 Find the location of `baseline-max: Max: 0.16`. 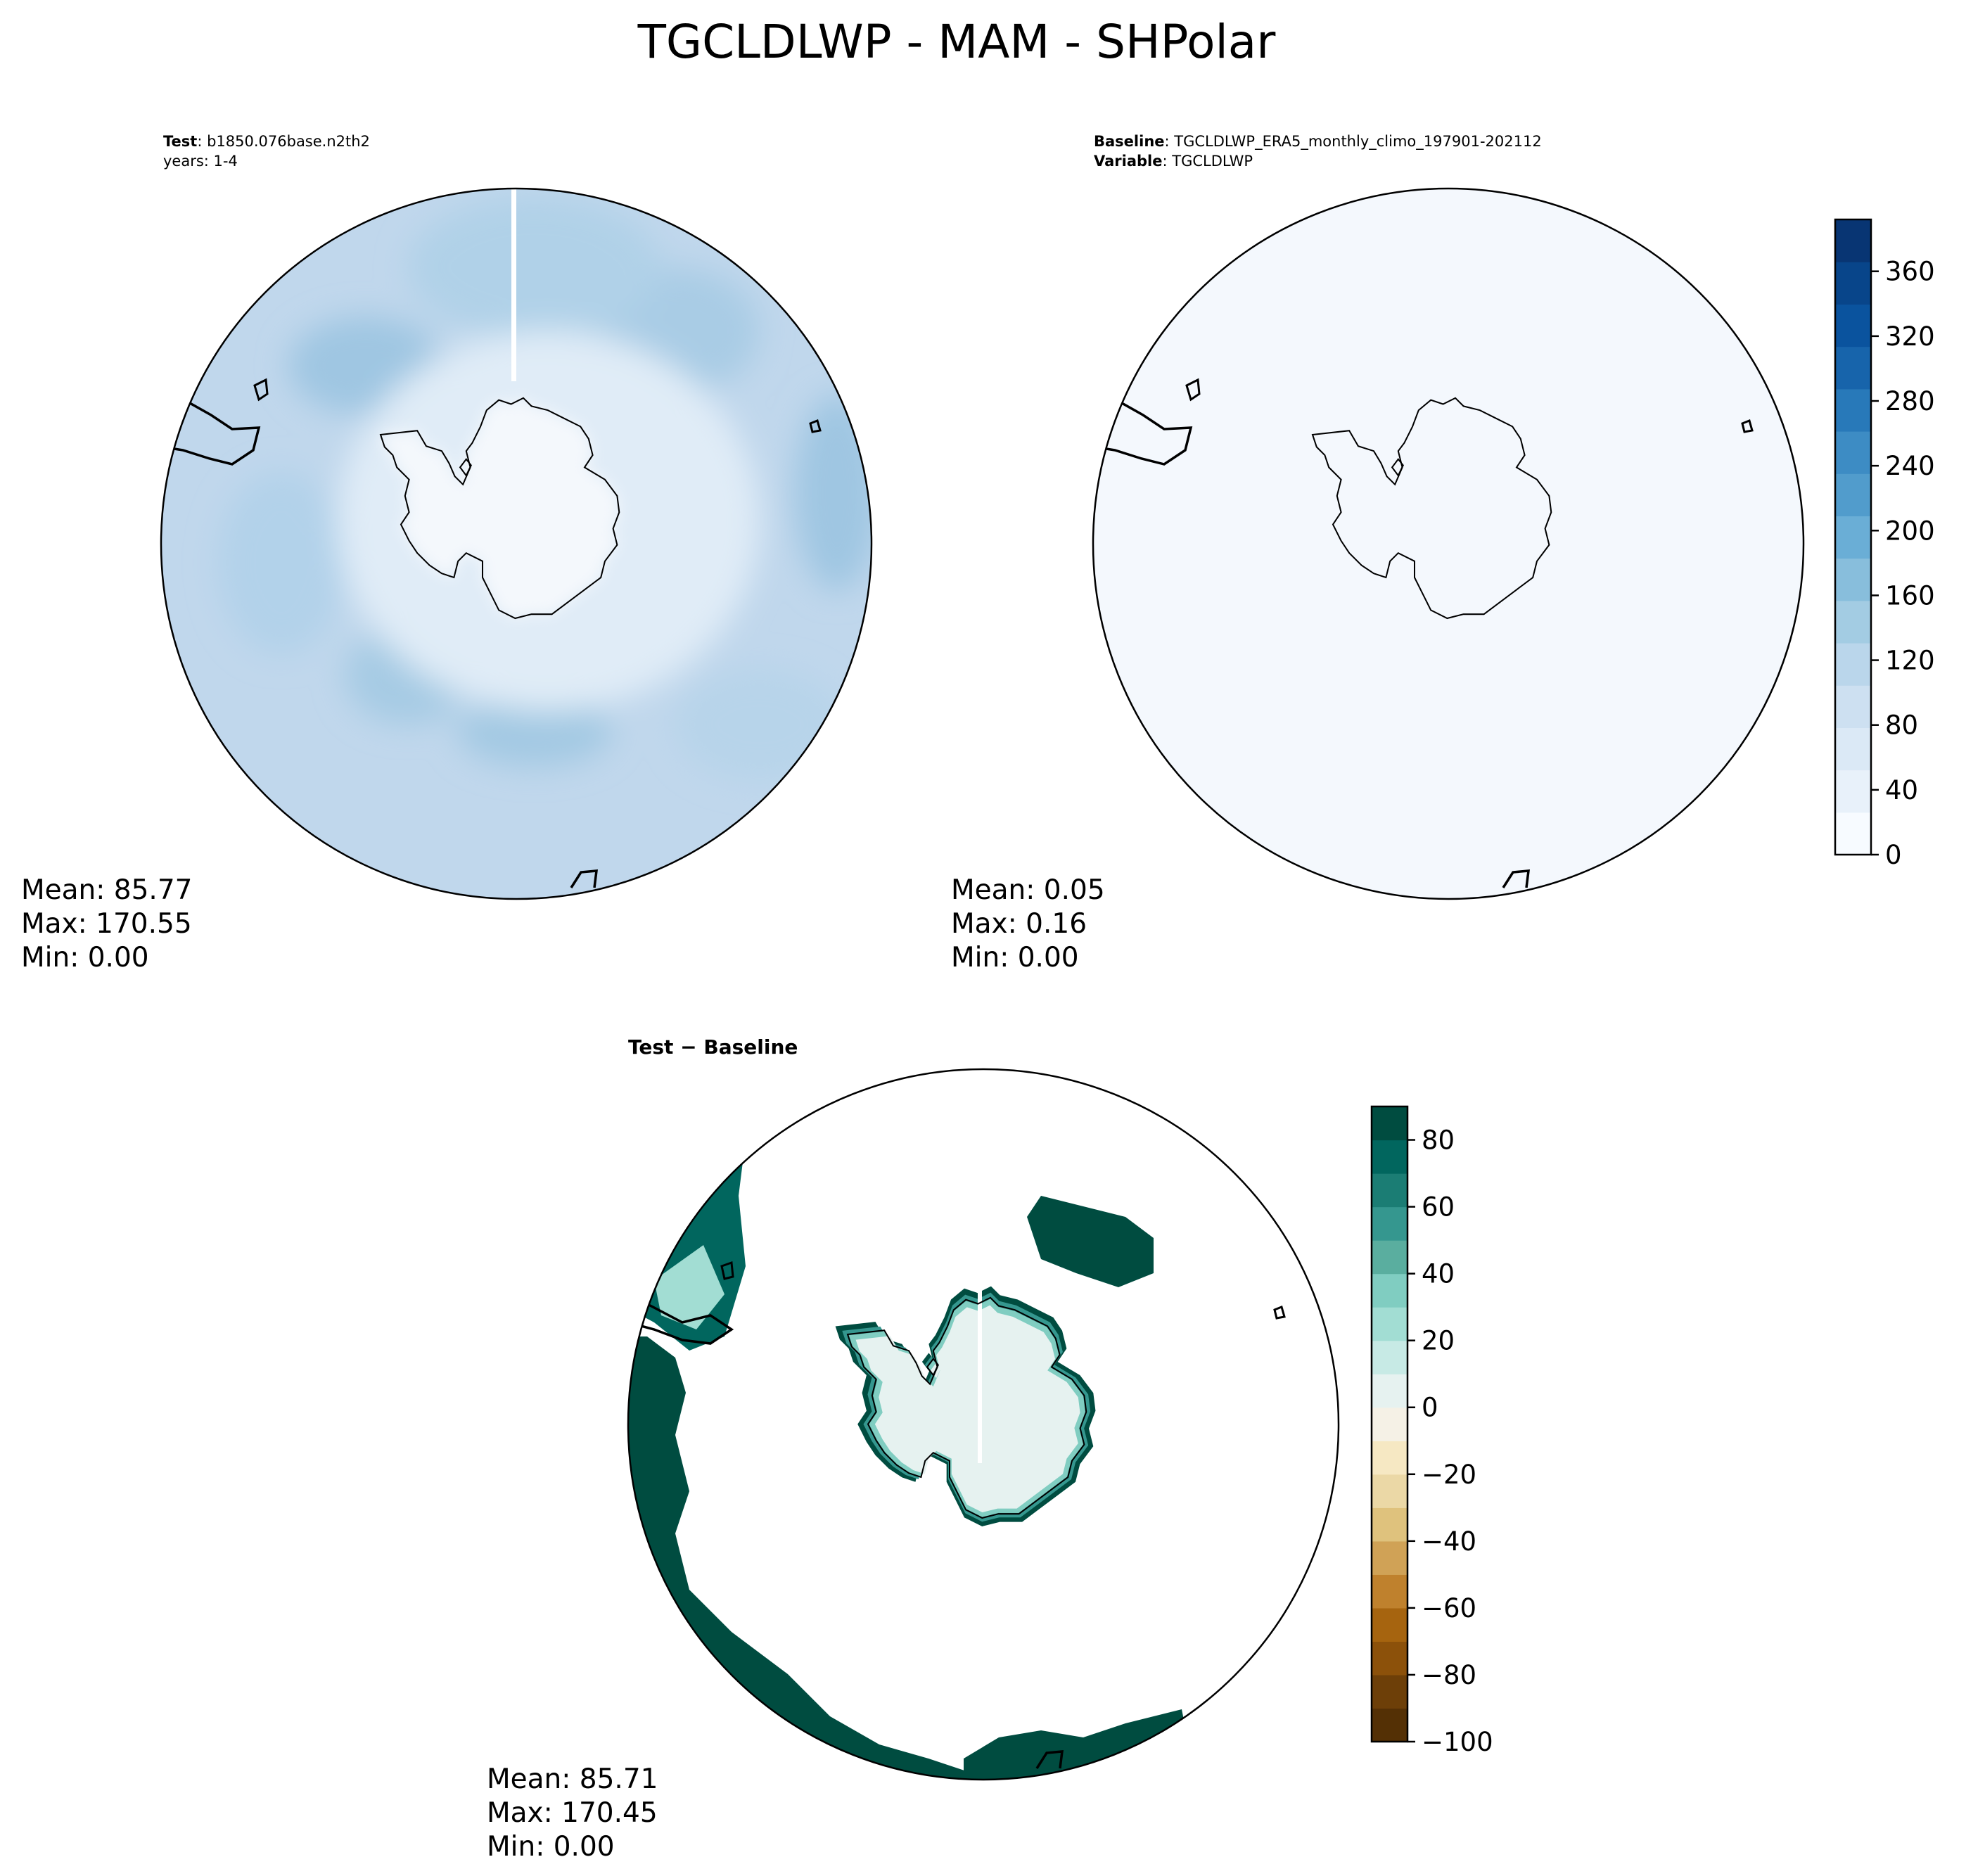

baseline-max: Max: 0.16 is located at coordinates (1019, 924).